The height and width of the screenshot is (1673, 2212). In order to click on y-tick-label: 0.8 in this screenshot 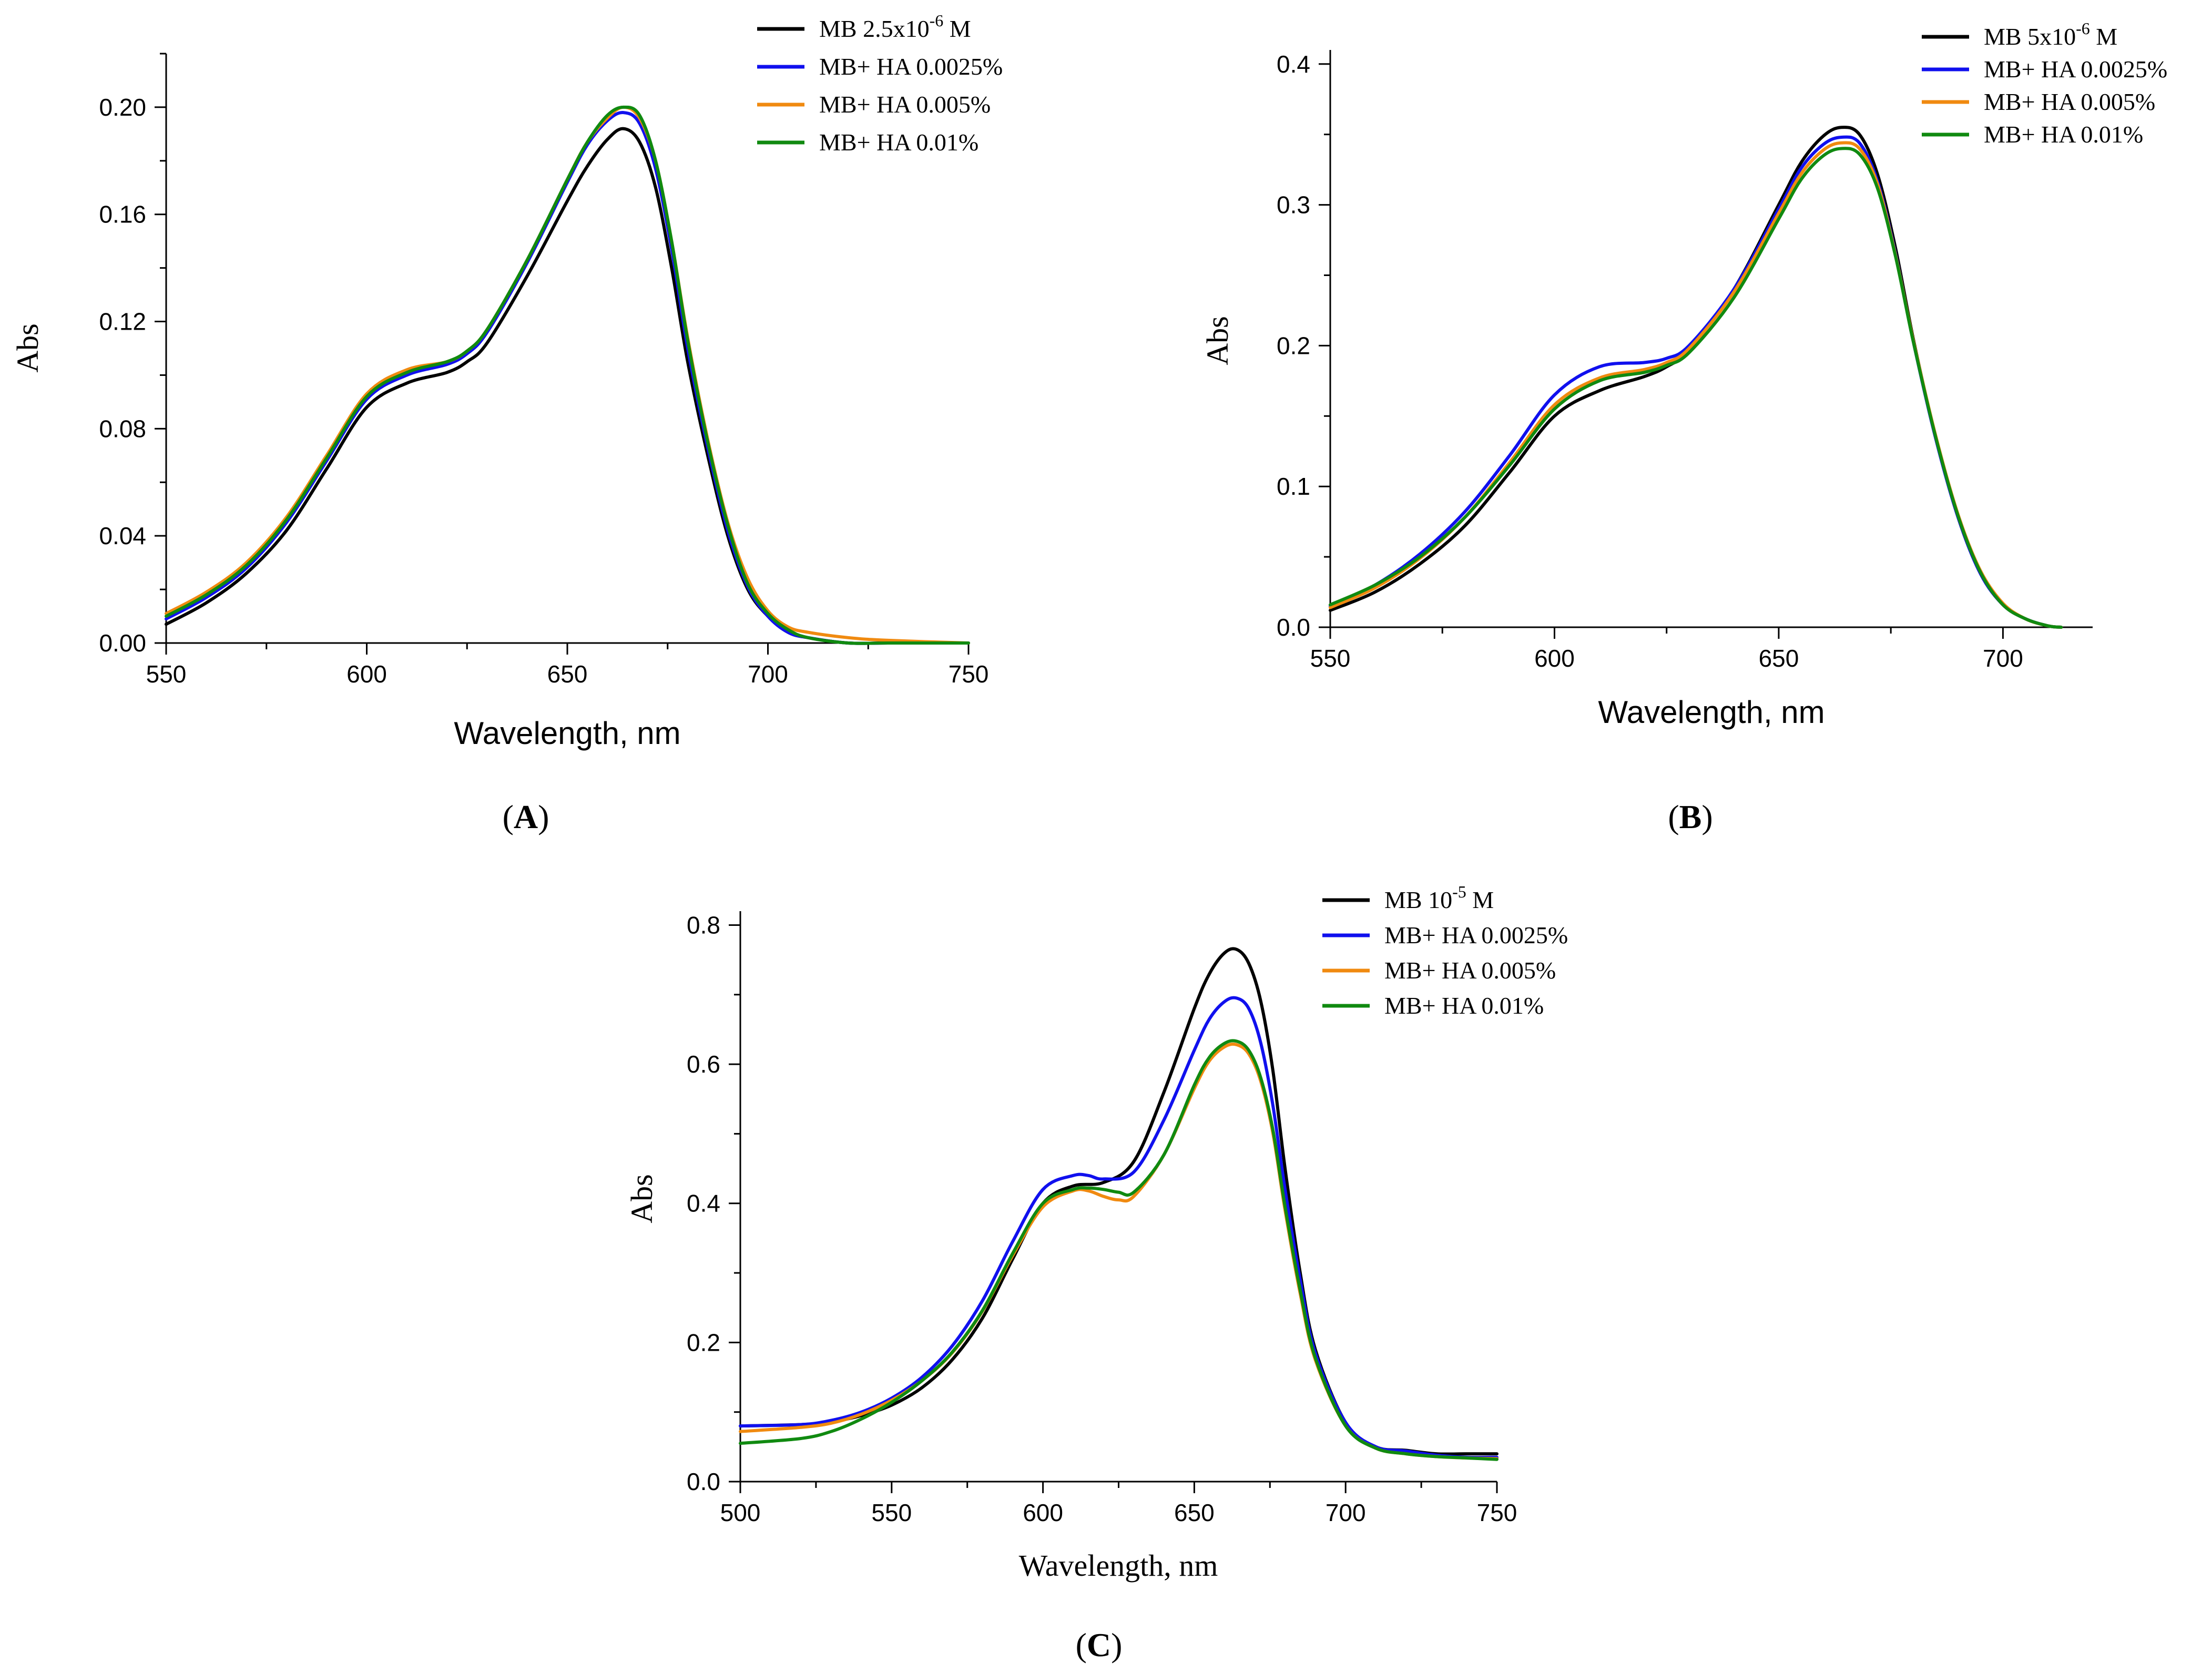, I will do `click(703, 925)`.